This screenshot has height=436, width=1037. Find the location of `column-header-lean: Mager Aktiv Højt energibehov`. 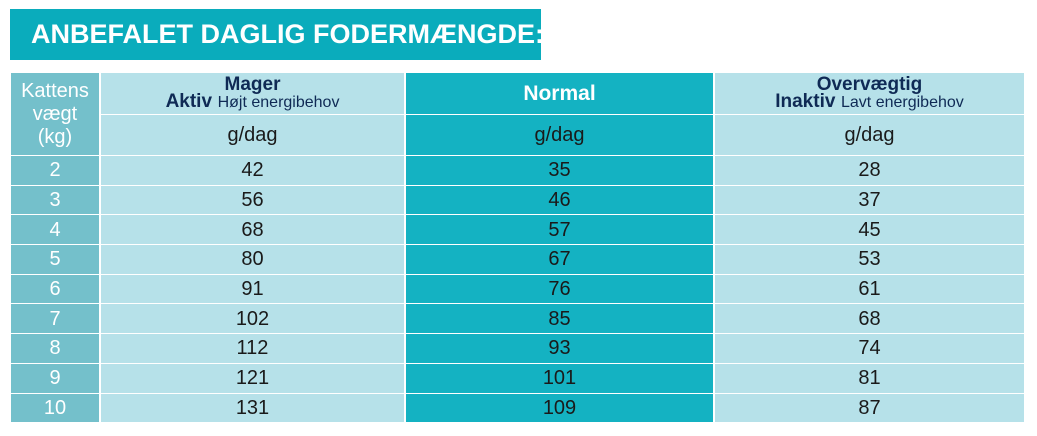

column-header-lean: Mager Aktiv Højt energibehov is located at coordinates (252, 94).